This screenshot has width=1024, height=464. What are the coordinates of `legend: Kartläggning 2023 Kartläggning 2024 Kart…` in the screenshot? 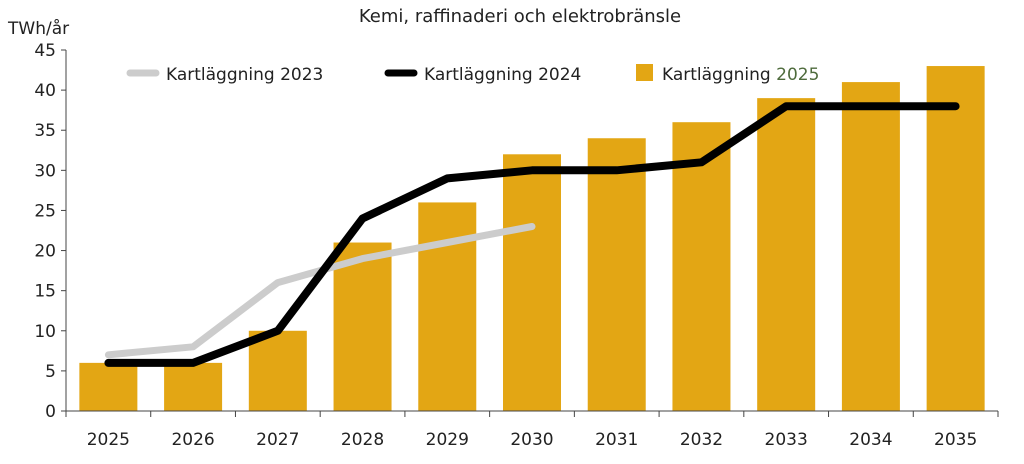 It's located at (472, 74).